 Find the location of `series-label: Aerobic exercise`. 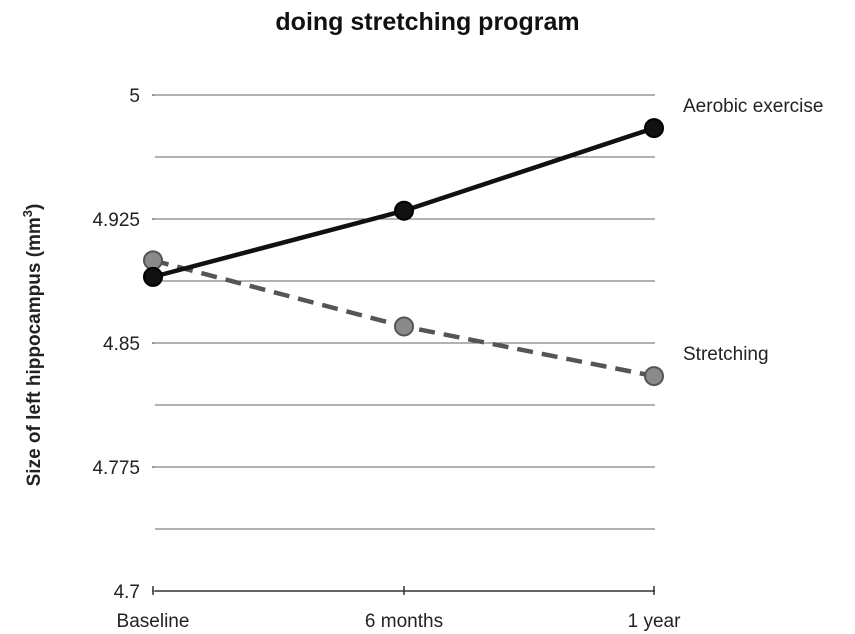

series-label: Aerobic exercise is located at coordinates (753, 106).